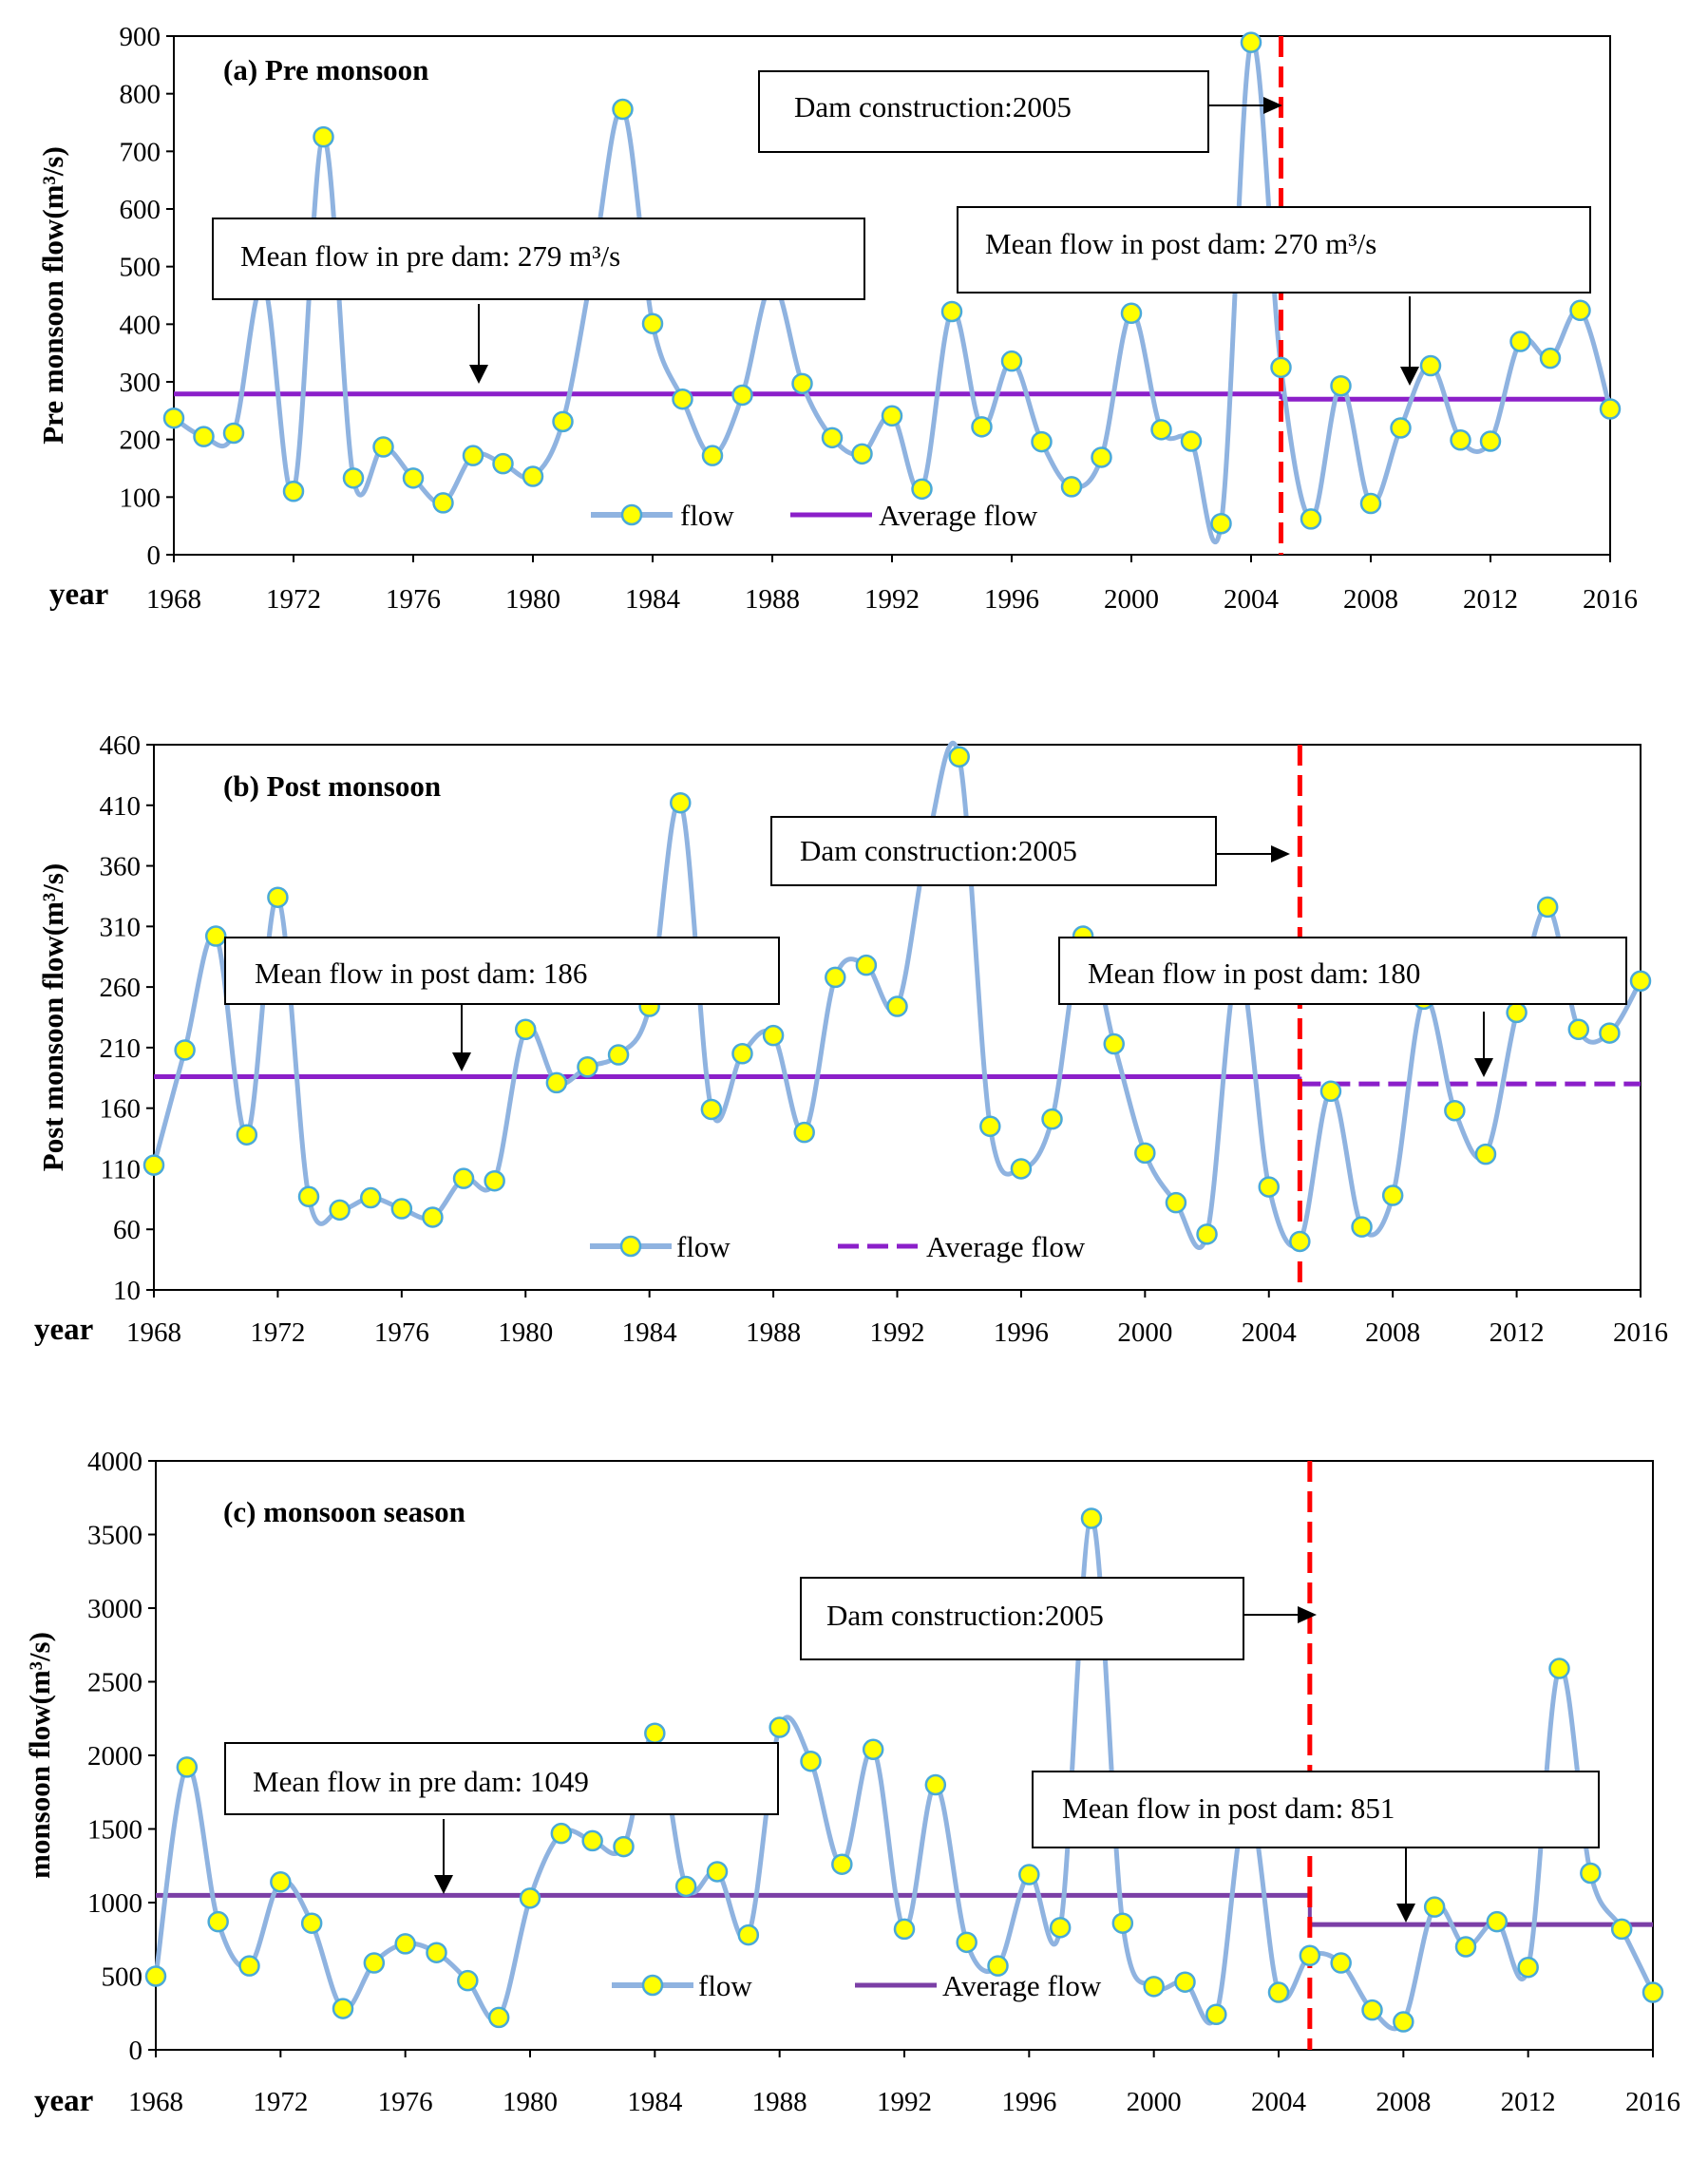 The height and width of the screenshot is (2160, 1708). I want to click on flow-point-2012, so click(1517, 1012).